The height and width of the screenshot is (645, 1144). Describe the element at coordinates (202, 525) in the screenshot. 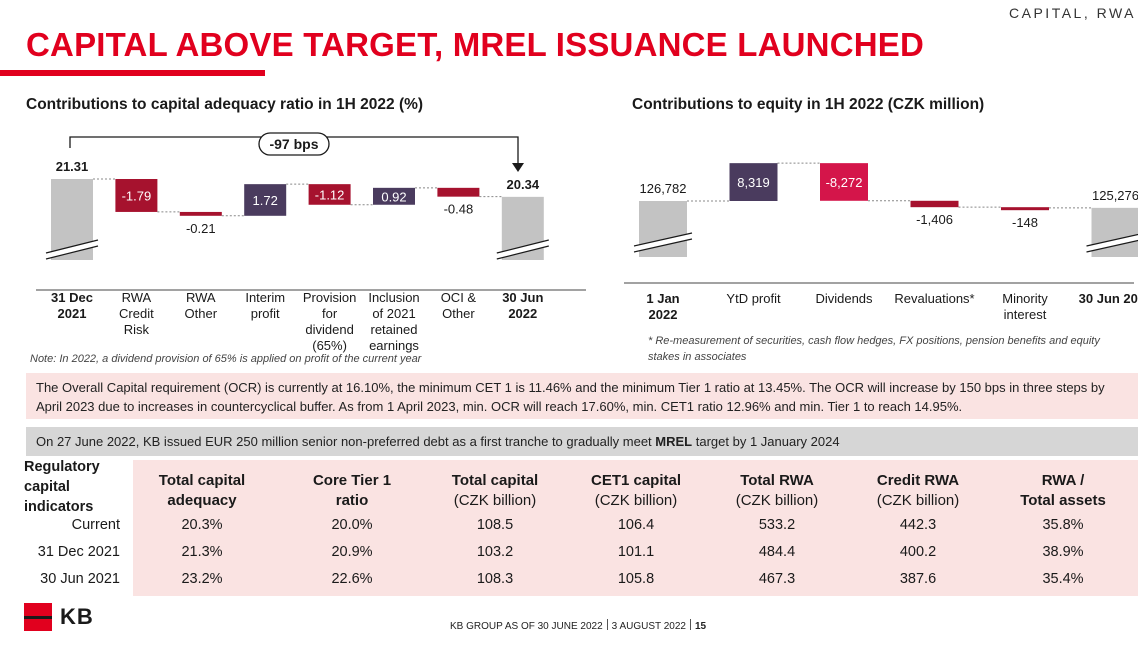

I see `table-cell: 20.3%` at that location.